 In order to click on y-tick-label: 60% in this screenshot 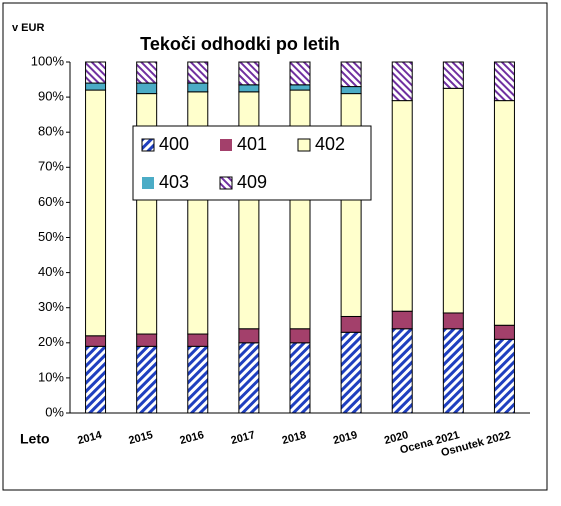, I will do `click(51, 201)`.